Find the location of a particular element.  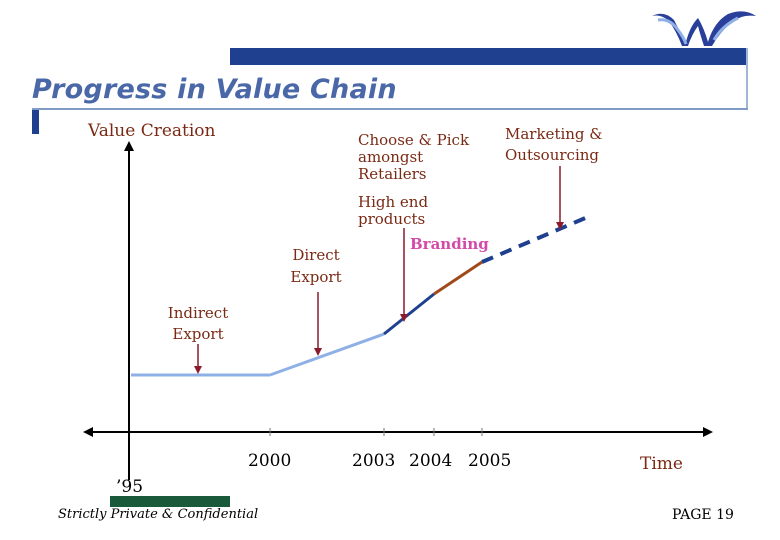

stage-indirect-export-line2: Export is located at coordinates (197, 334).